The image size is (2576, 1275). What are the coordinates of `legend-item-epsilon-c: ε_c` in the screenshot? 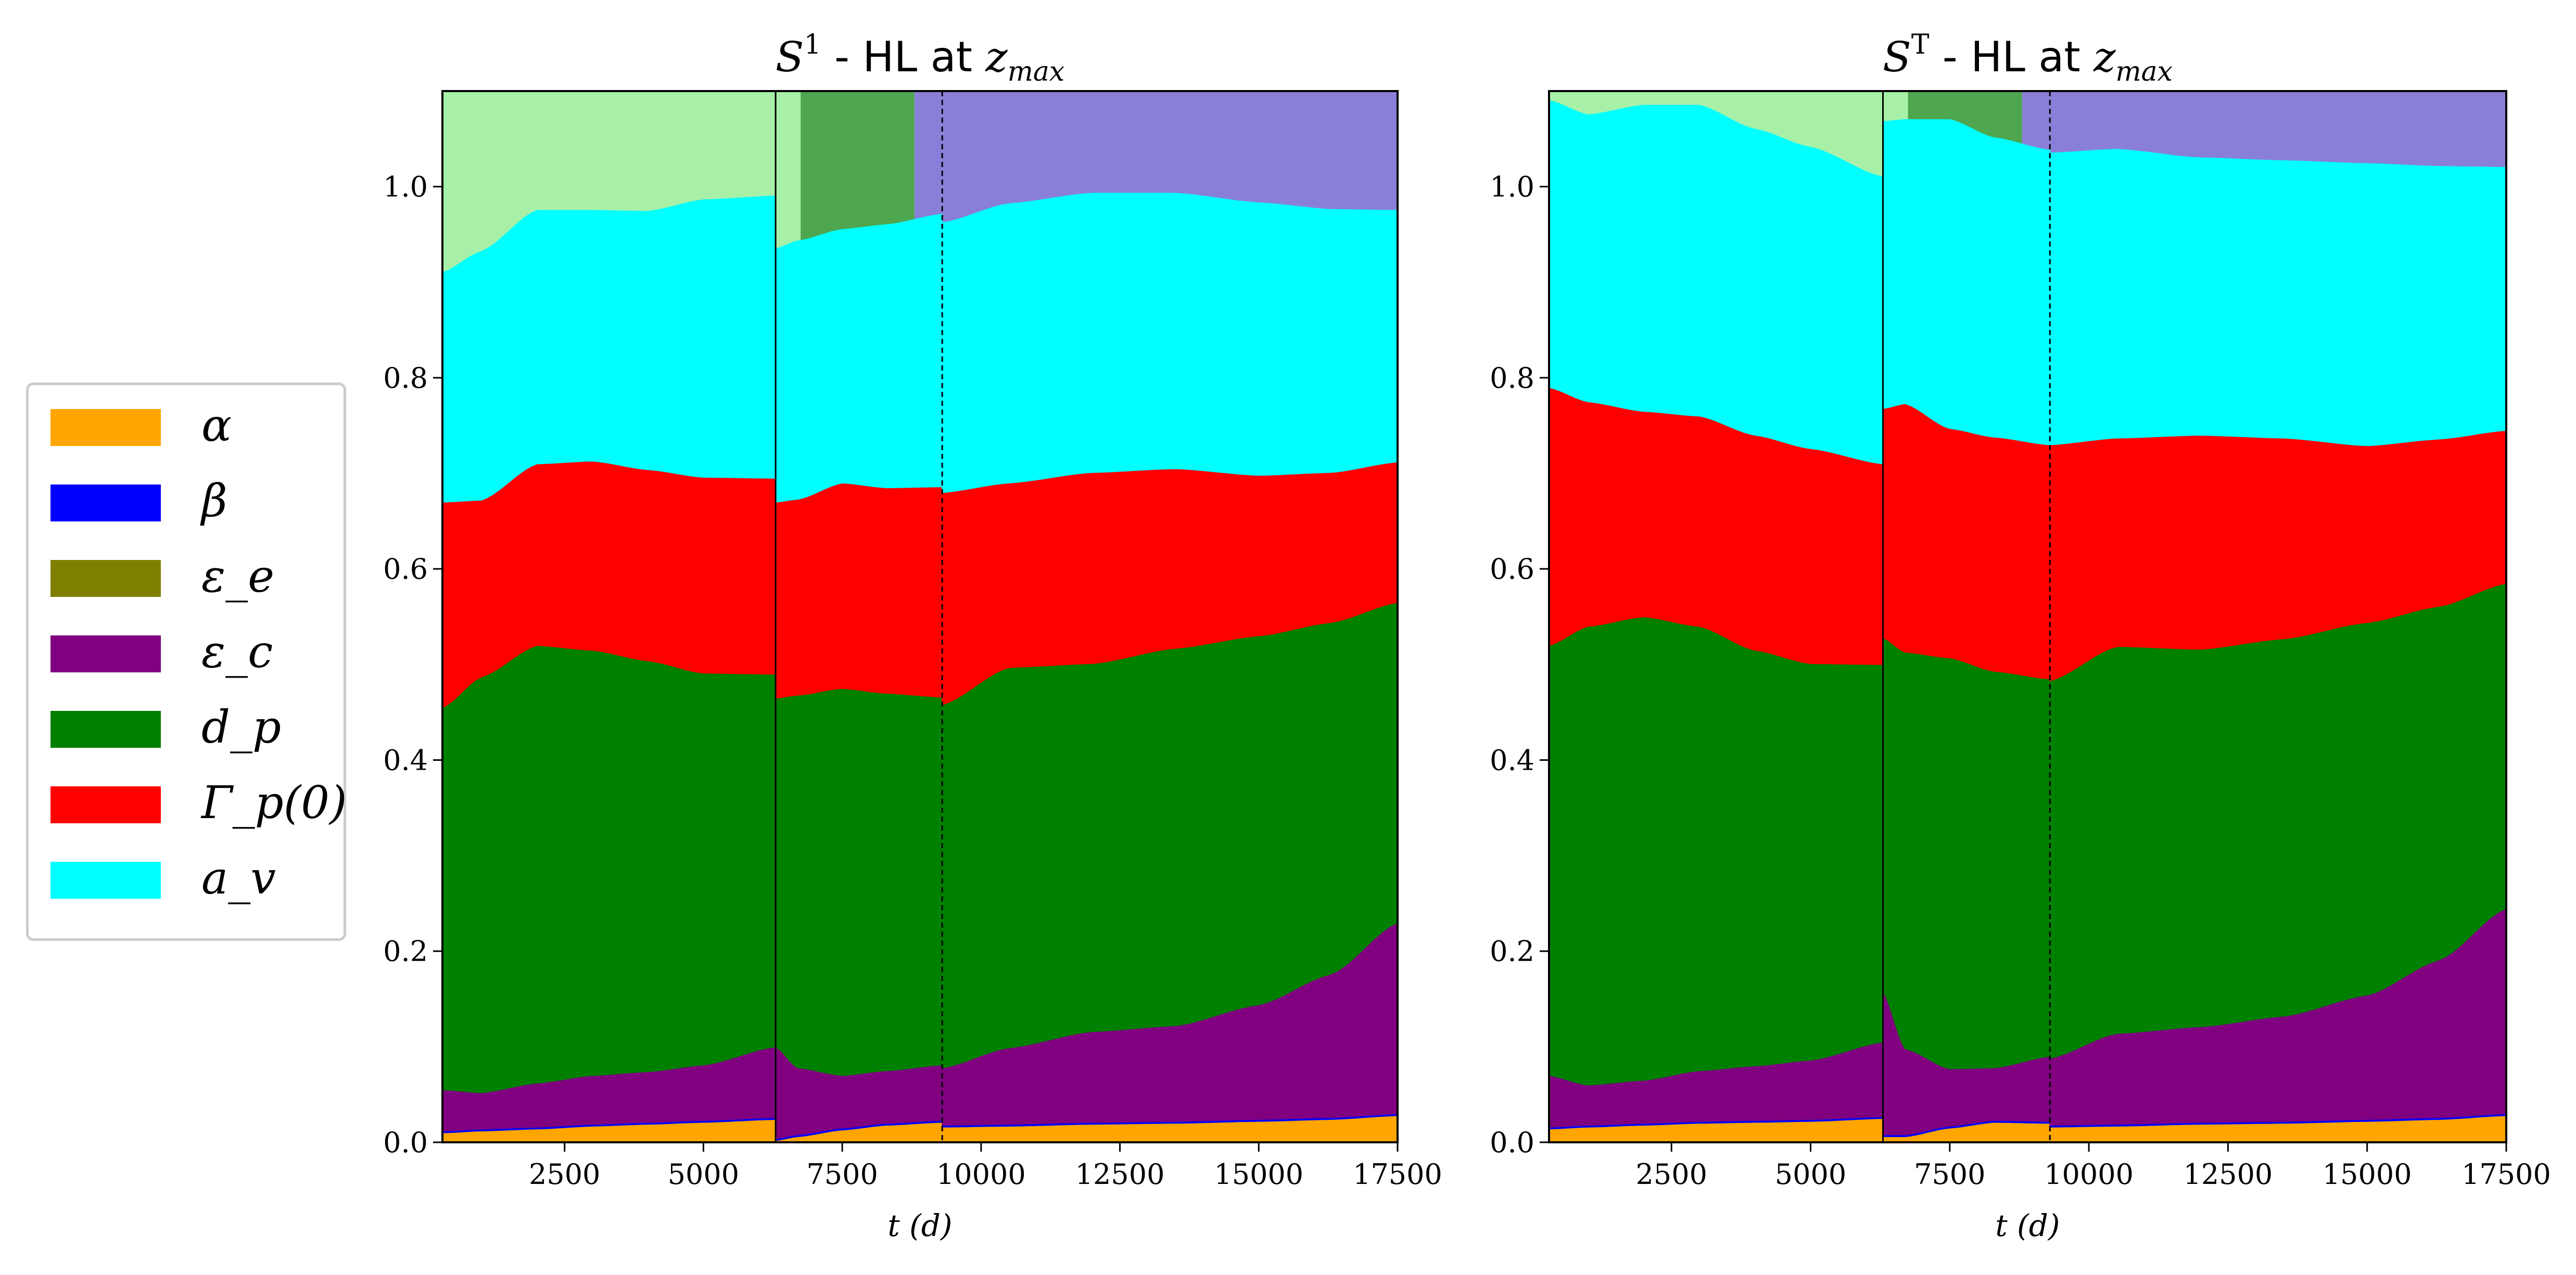 It's located at (196, 652).